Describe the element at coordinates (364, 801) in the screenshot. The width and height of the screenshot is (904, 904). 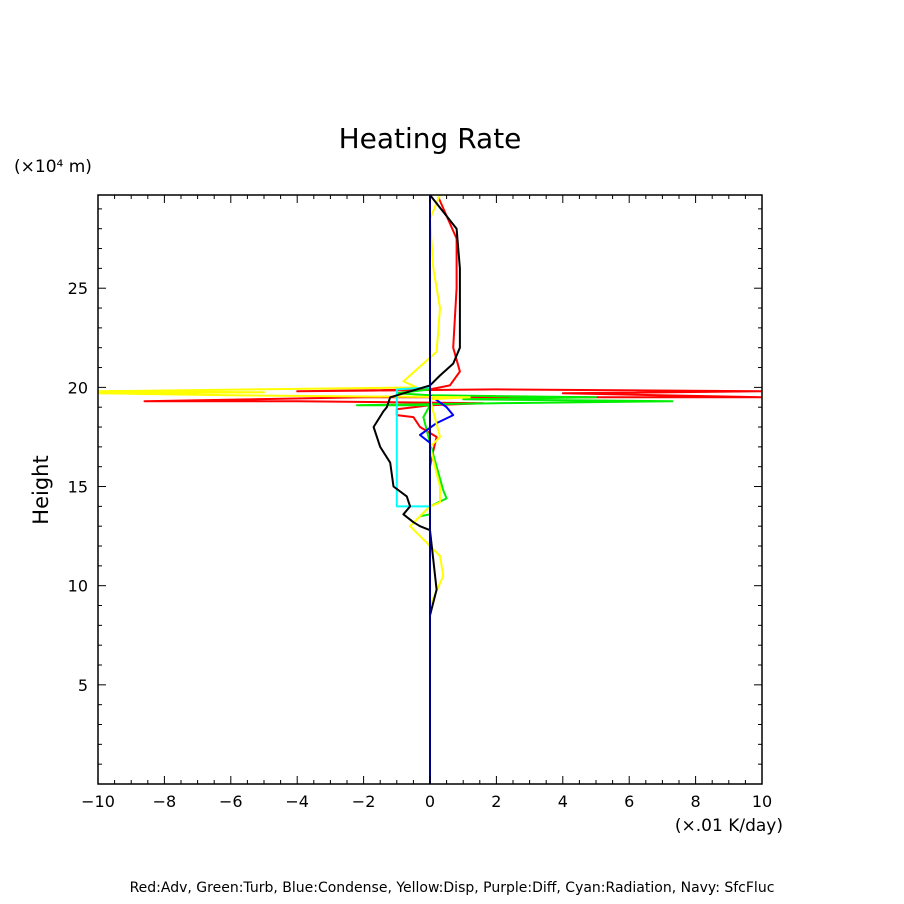
I see `x-tick-label: −2` at that location.